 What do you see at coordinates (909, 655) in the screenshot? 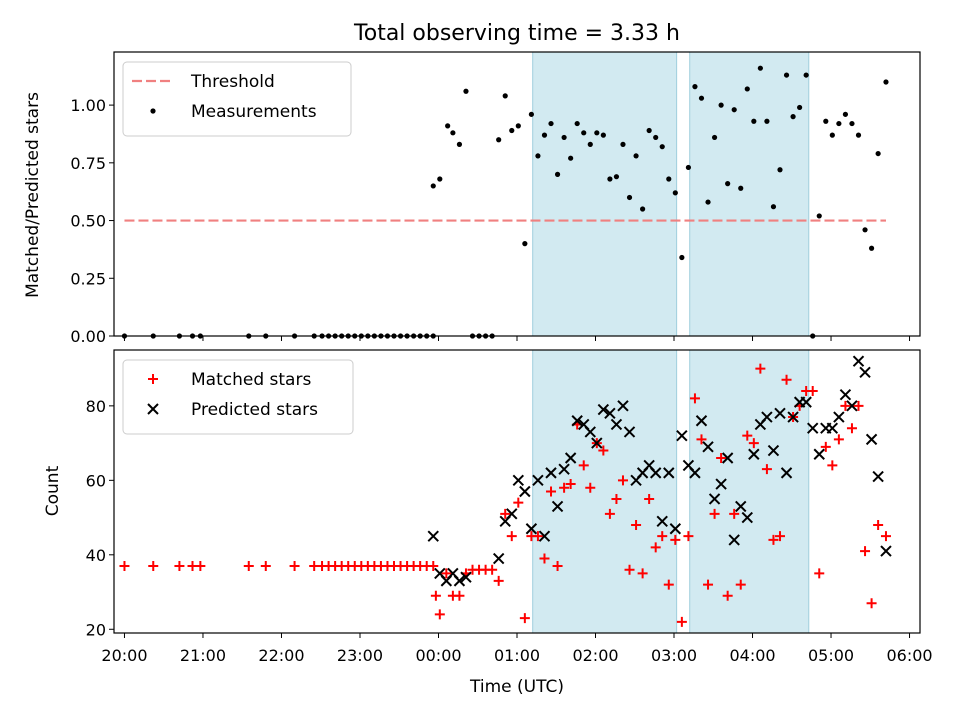
I see `x-tick-label: 06:00` at bounding box center [909, 655].